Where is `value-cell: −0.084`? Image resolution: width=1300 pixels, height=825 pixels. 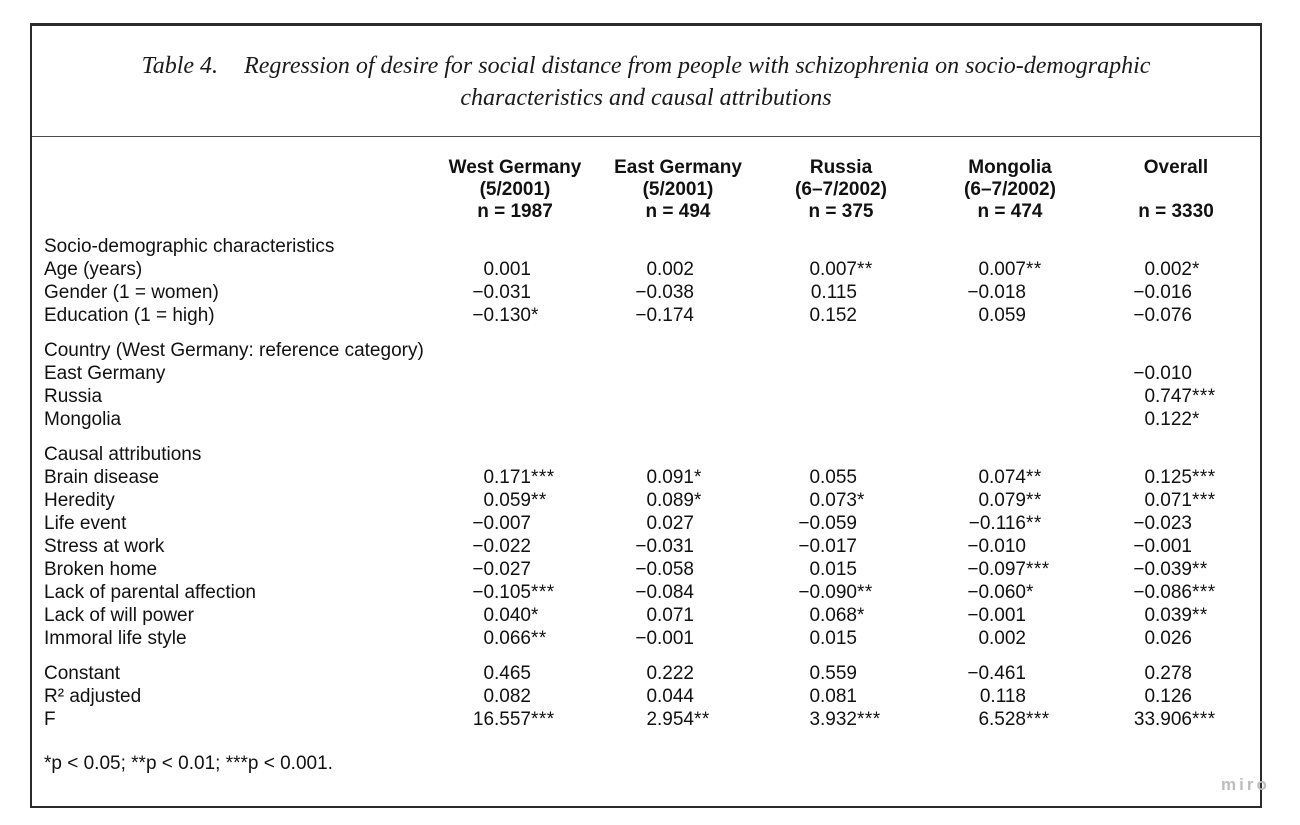
value-cell: −0.084 is located at coordinates (678, 592).